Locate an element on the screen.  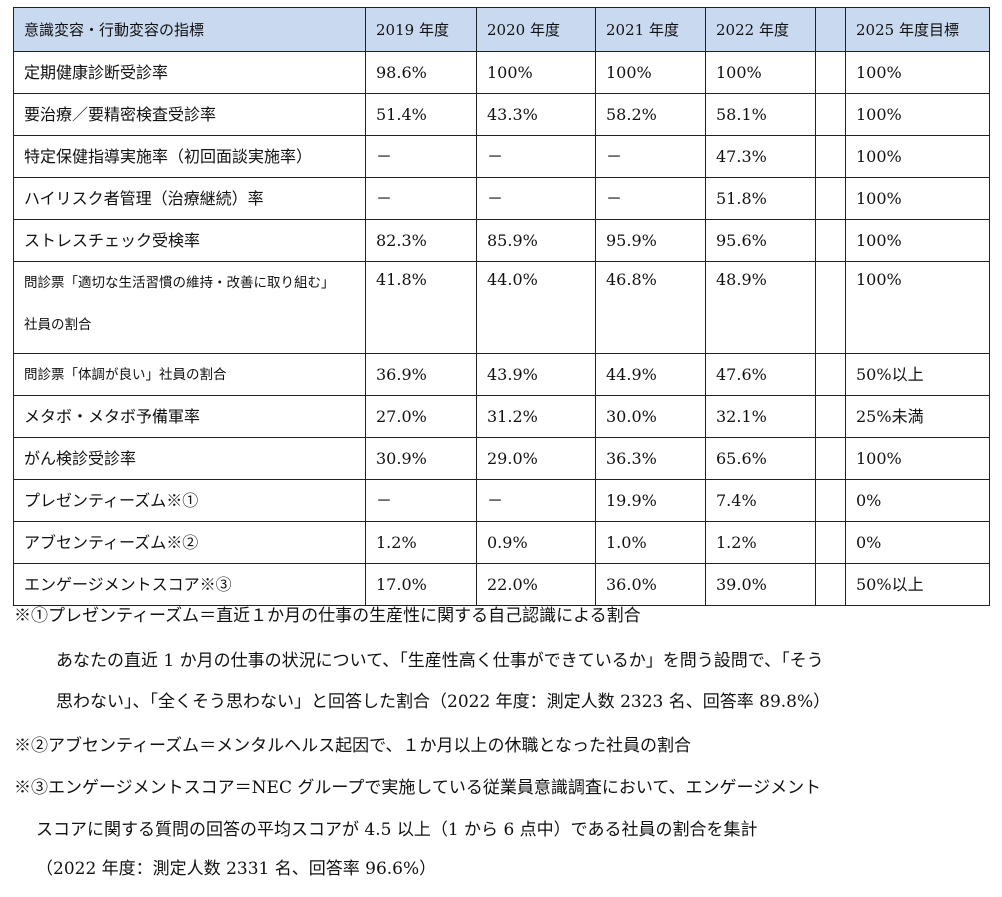
cell-2020: 100% is located at coordinates (536, 72).